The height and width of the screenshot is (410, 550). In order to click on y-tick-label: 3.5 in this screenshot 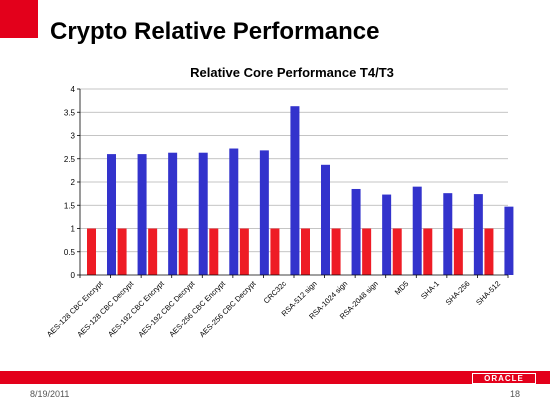, I will do `click(70, 112)`.